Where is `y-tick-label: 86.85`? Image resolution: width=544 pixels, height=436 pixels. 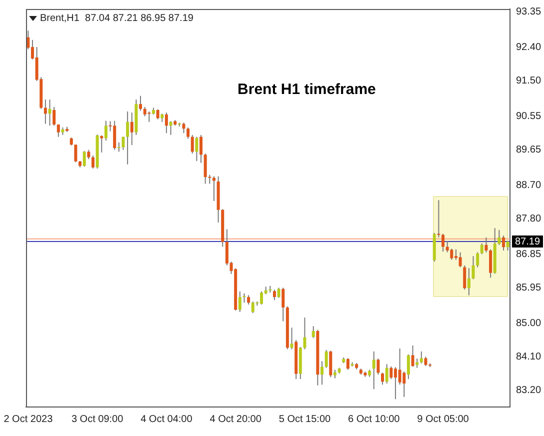
y-tick-label: 86.85 is located at coordinates (529, 254).